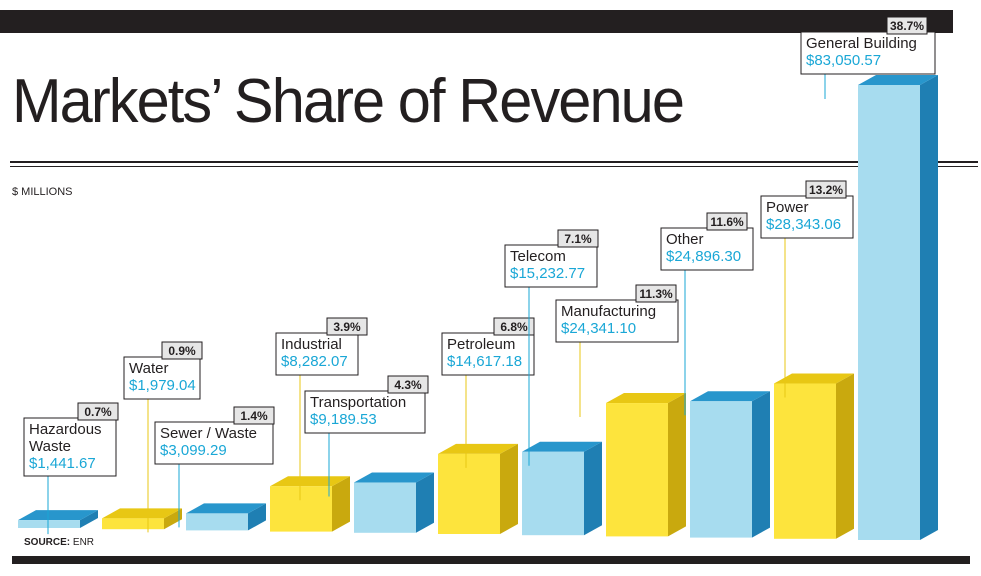 This screenshot has height=576, width=981. What do you see at coordinates (65, 429) in the screenshot?
I see `category-label-hazardous-waste: Hazardous` at bounding box center [65, 429].